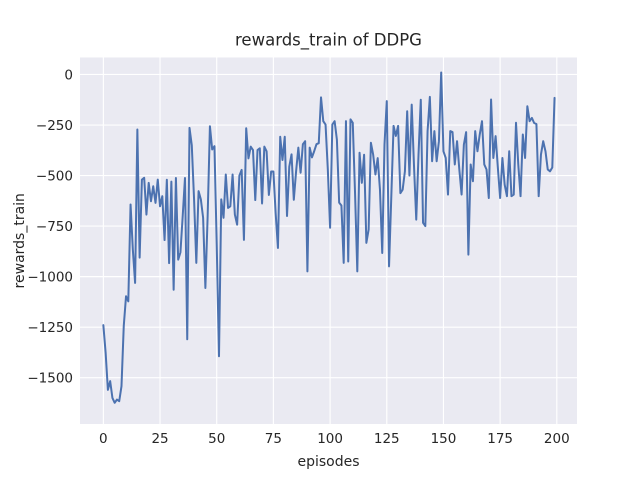 The height and width of the screenshot is (480, 640). What do you see at coordinates (273, 439) in the screenshot?
I see `x-tick-label: 75` at bounding box center [273, 439].